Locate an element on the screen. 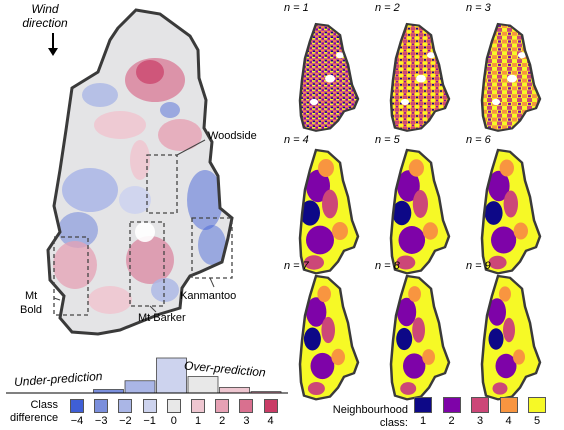 The width and height of the screenshot is (564, 430). panel-label: n = 6 is located at coordinates (478, 140).